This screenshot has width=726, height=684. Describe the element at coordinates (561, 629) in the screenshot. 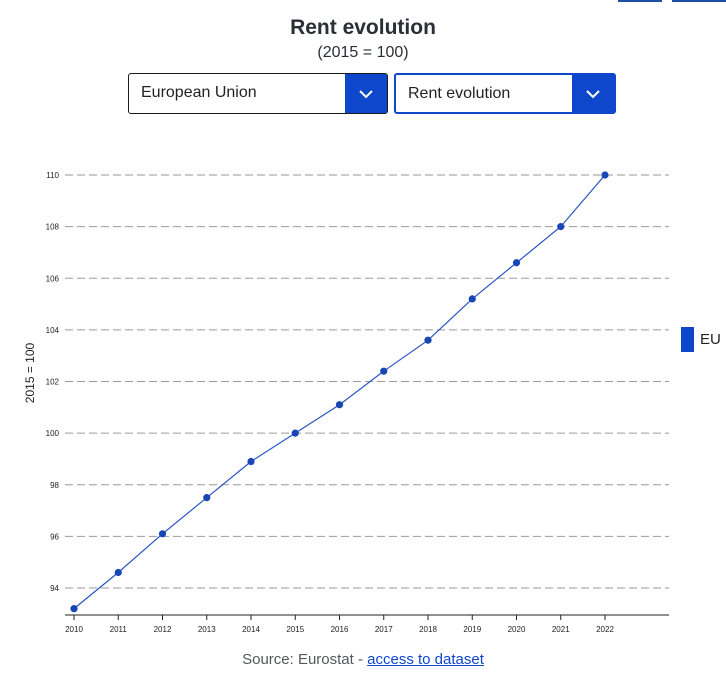

I see `x-tick-label: 2021` at that location.